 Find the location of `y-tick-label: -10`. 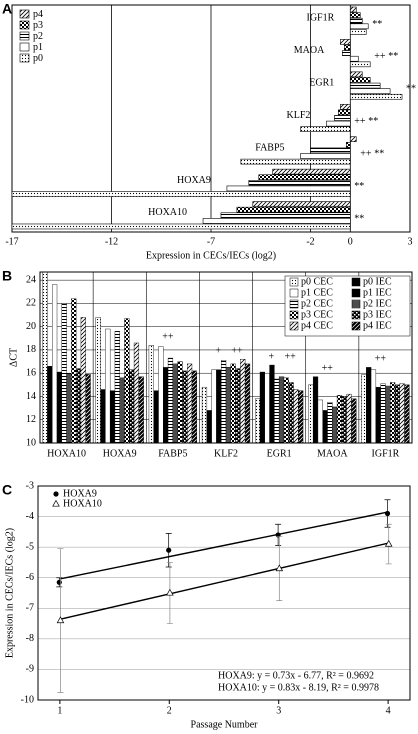

y-tick-label: -10 is located at coordinates (27, 699).